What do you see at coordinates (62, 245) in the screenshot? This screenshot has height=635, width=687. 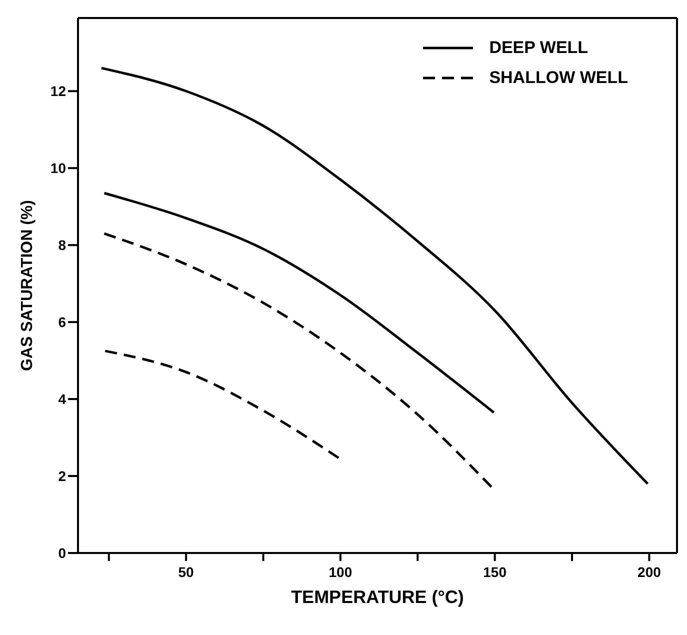 I see `y-tick-label: 8` at bounding box center [62, 245].